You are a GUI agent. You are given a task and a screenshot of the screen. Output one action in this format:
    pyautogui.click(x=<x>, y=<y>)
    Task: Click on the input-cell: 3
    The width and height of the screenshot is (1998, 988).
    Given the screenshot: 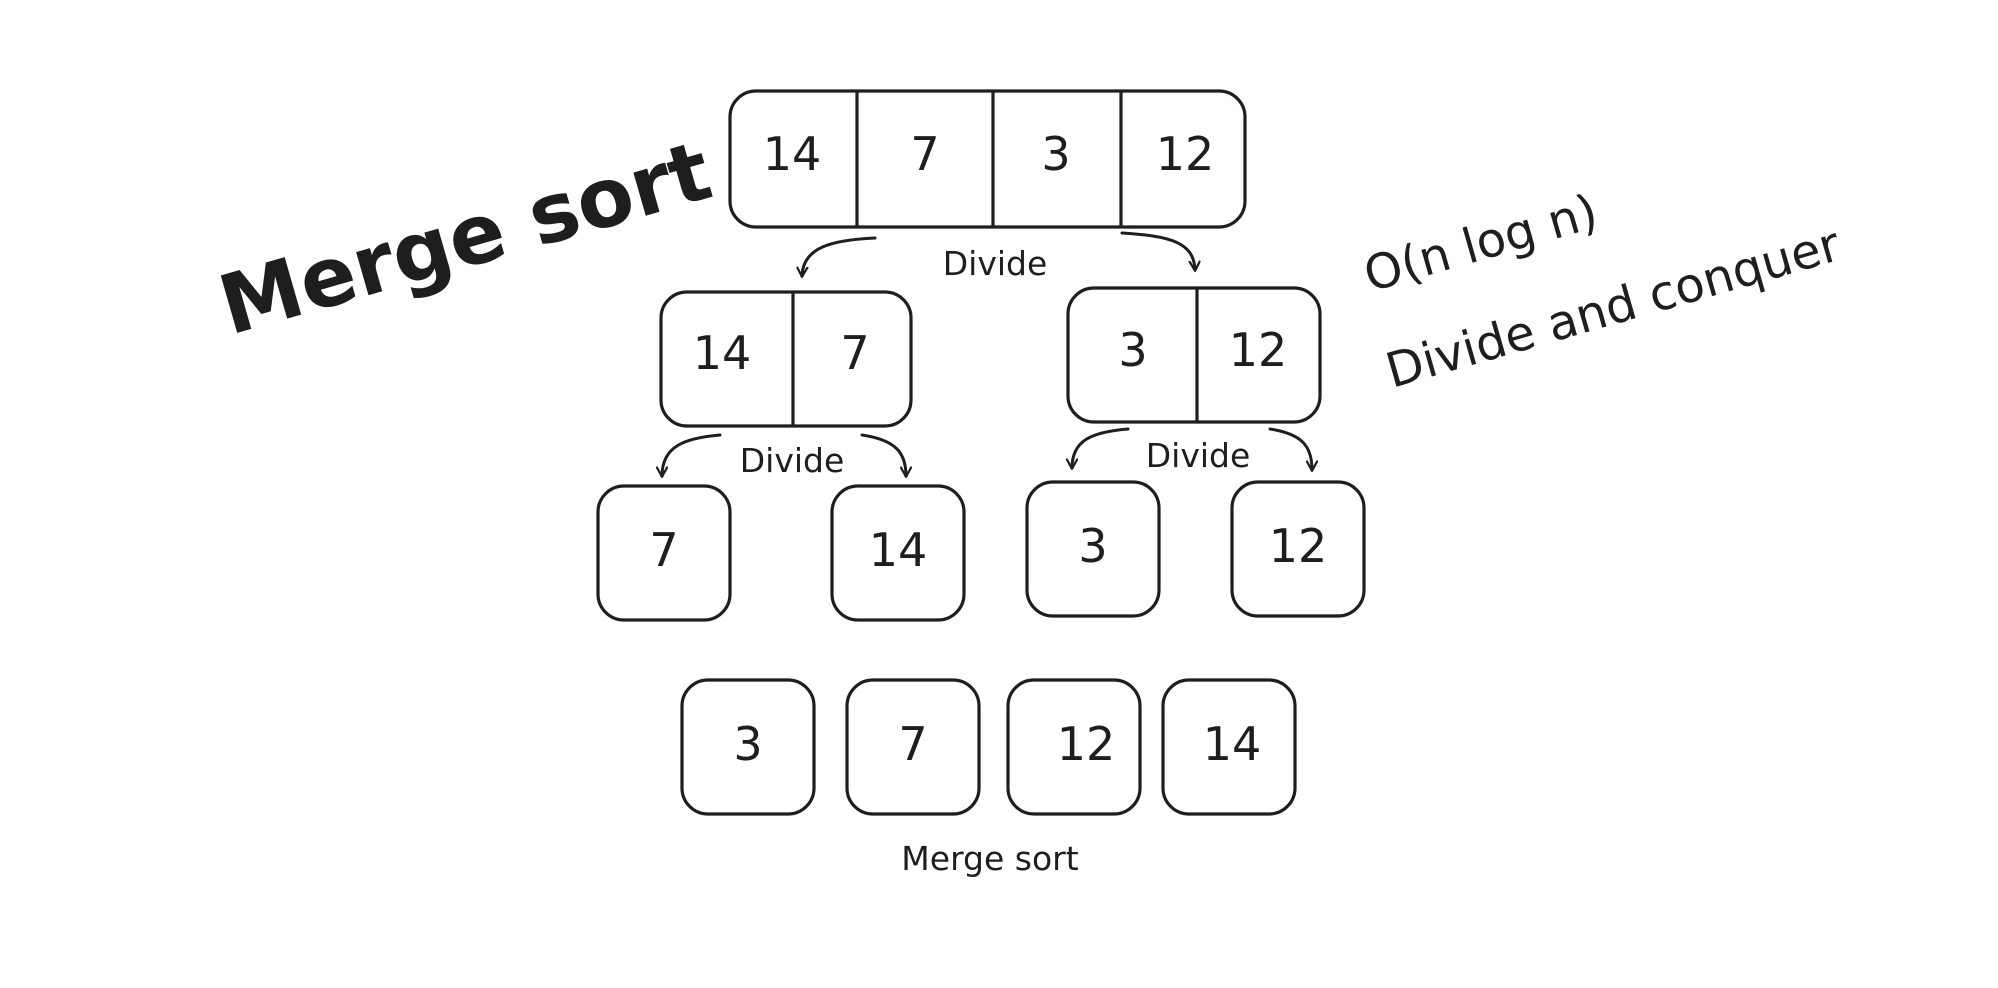 What is the action you would take?
    pyautogui.click(x=1055, y=154)
    